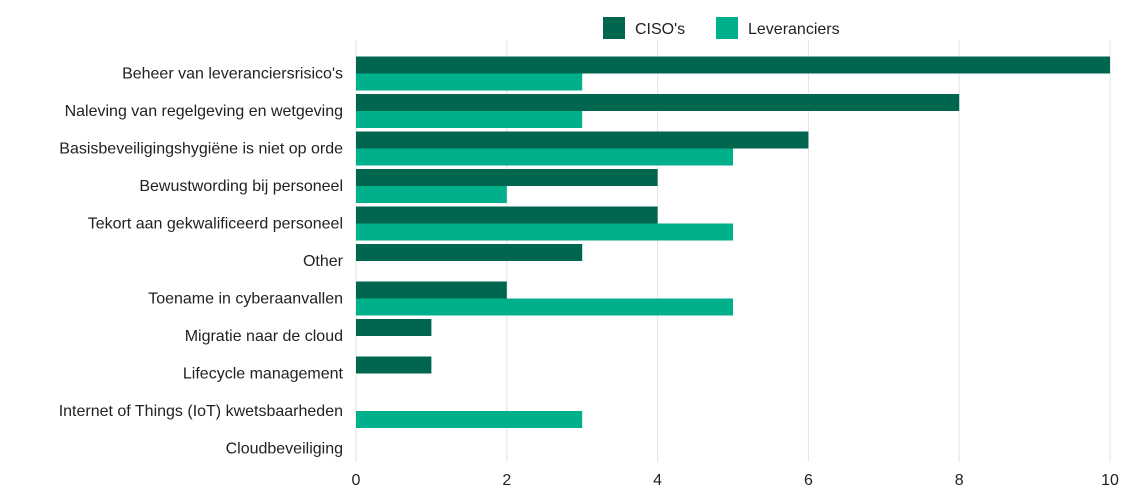 The image size is (1121, 489). Describe the element at coordinates (614, 28) in the screenshot. I see `legend-swatch-cisos` at that location.